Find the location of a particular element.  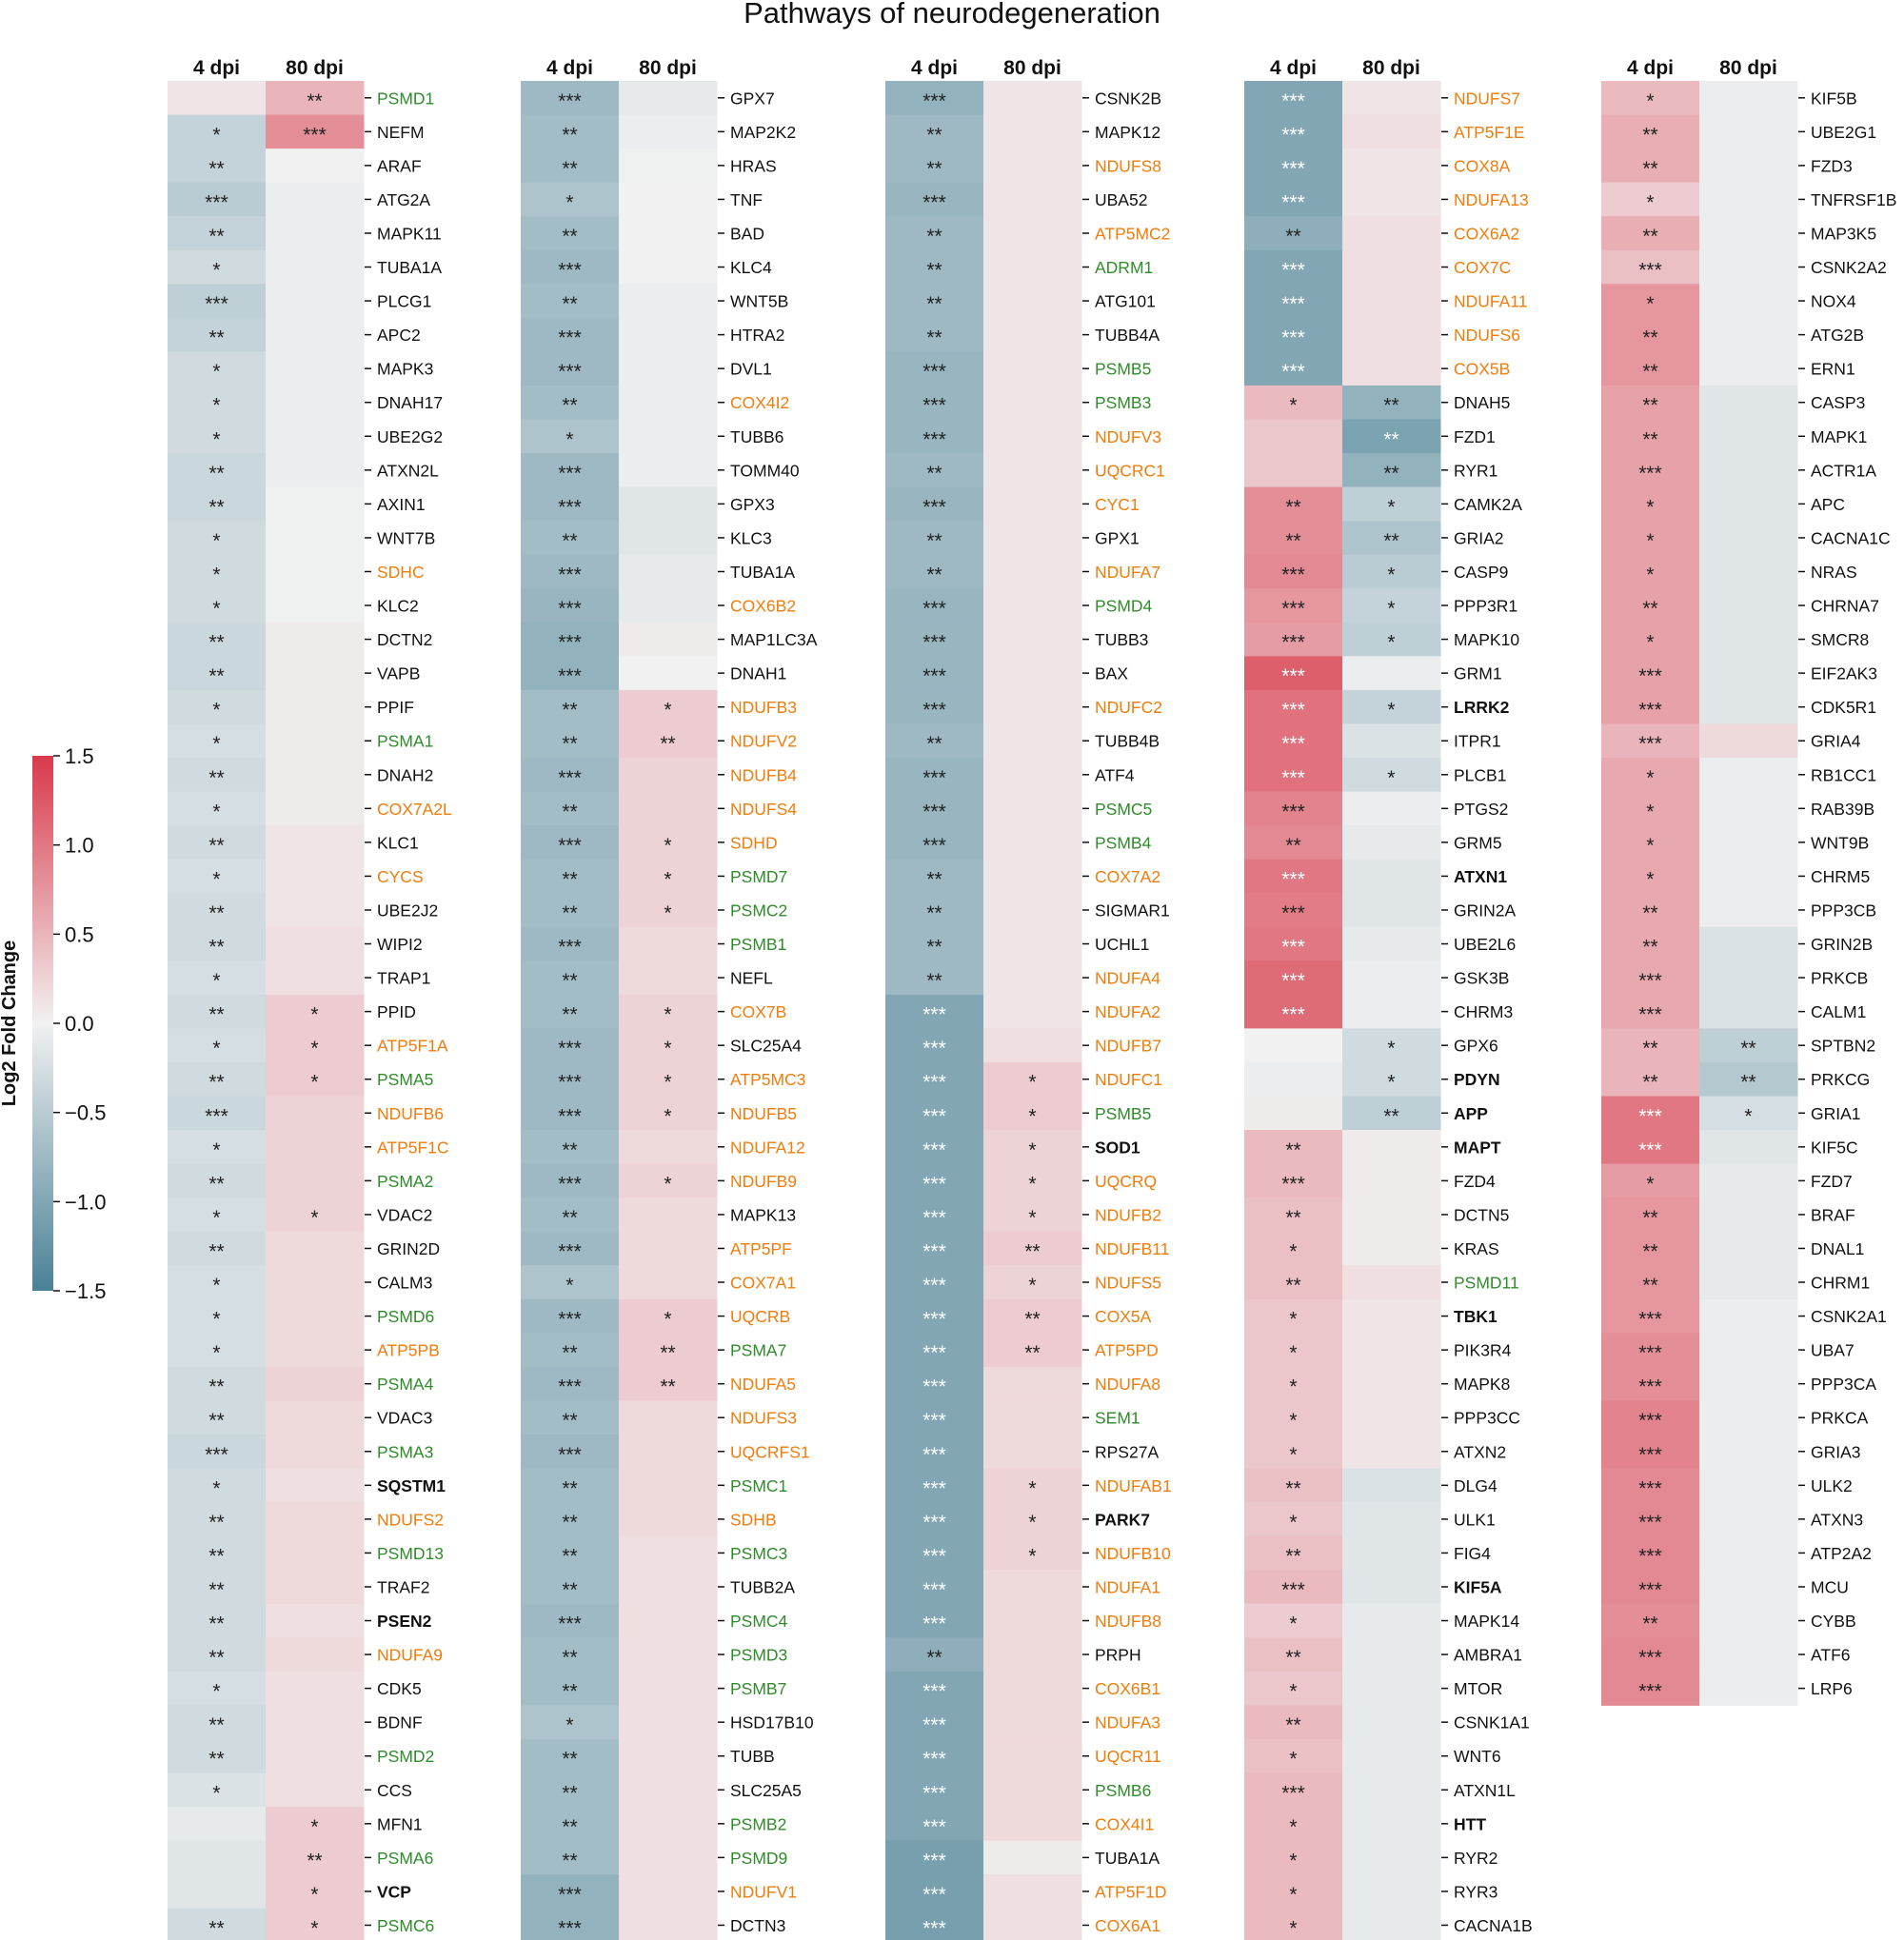

gene-label: TUBA1A is located at coordinates (762, 572).